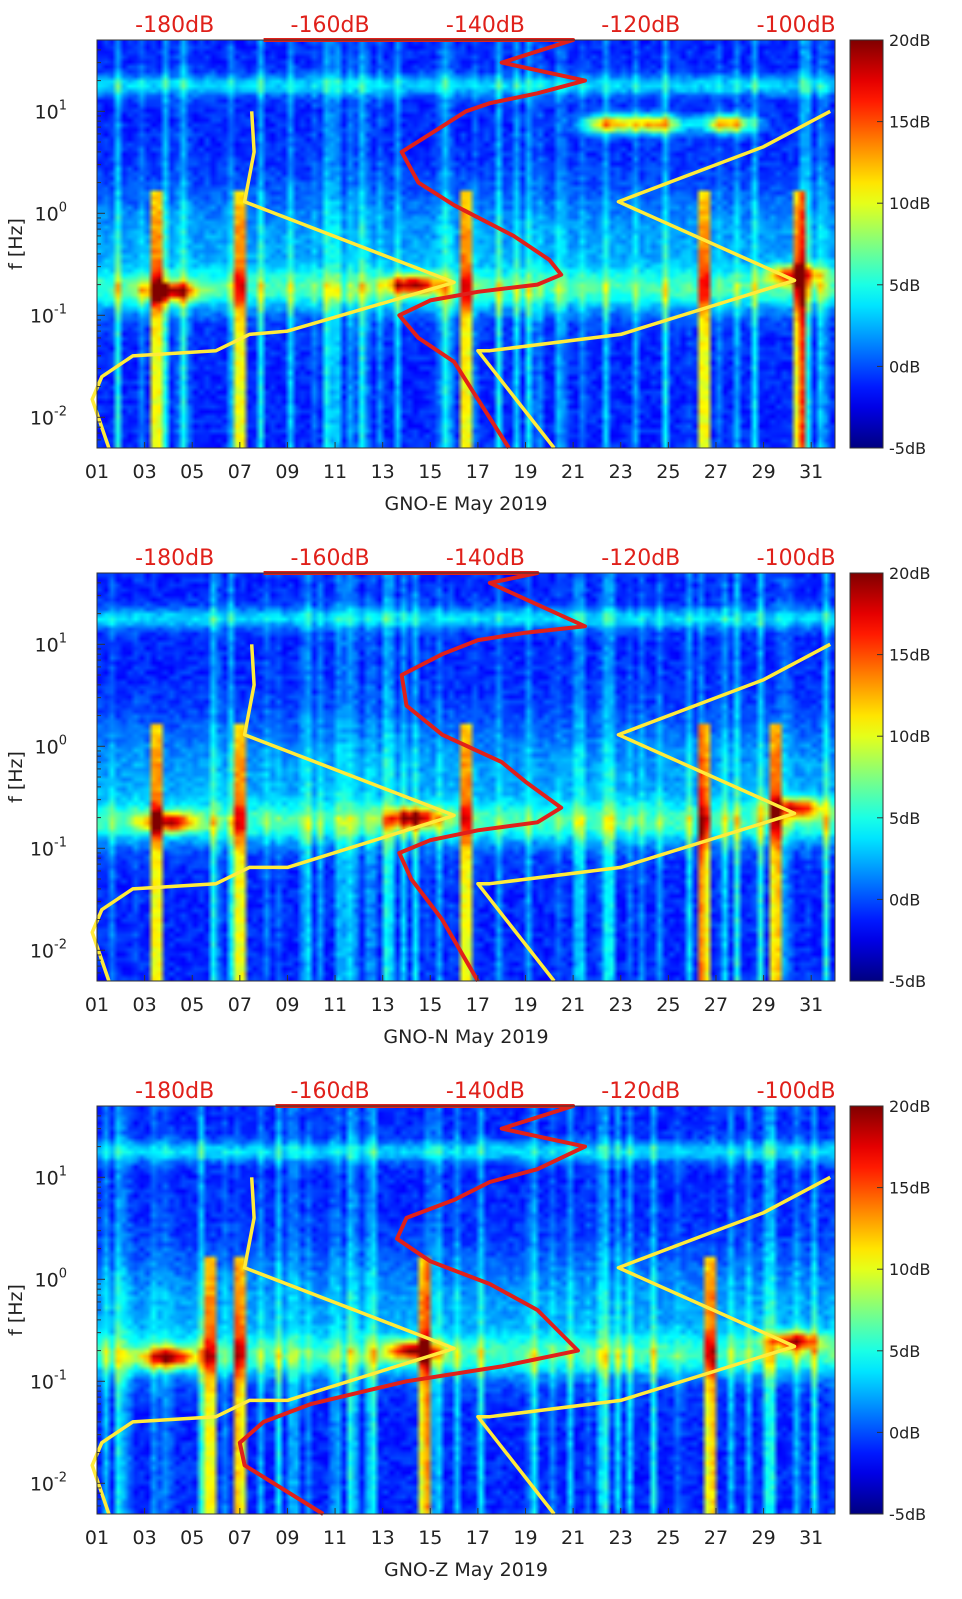  I want to click on x-axis-label: GNO-N May 2019, so click(465, 1037).